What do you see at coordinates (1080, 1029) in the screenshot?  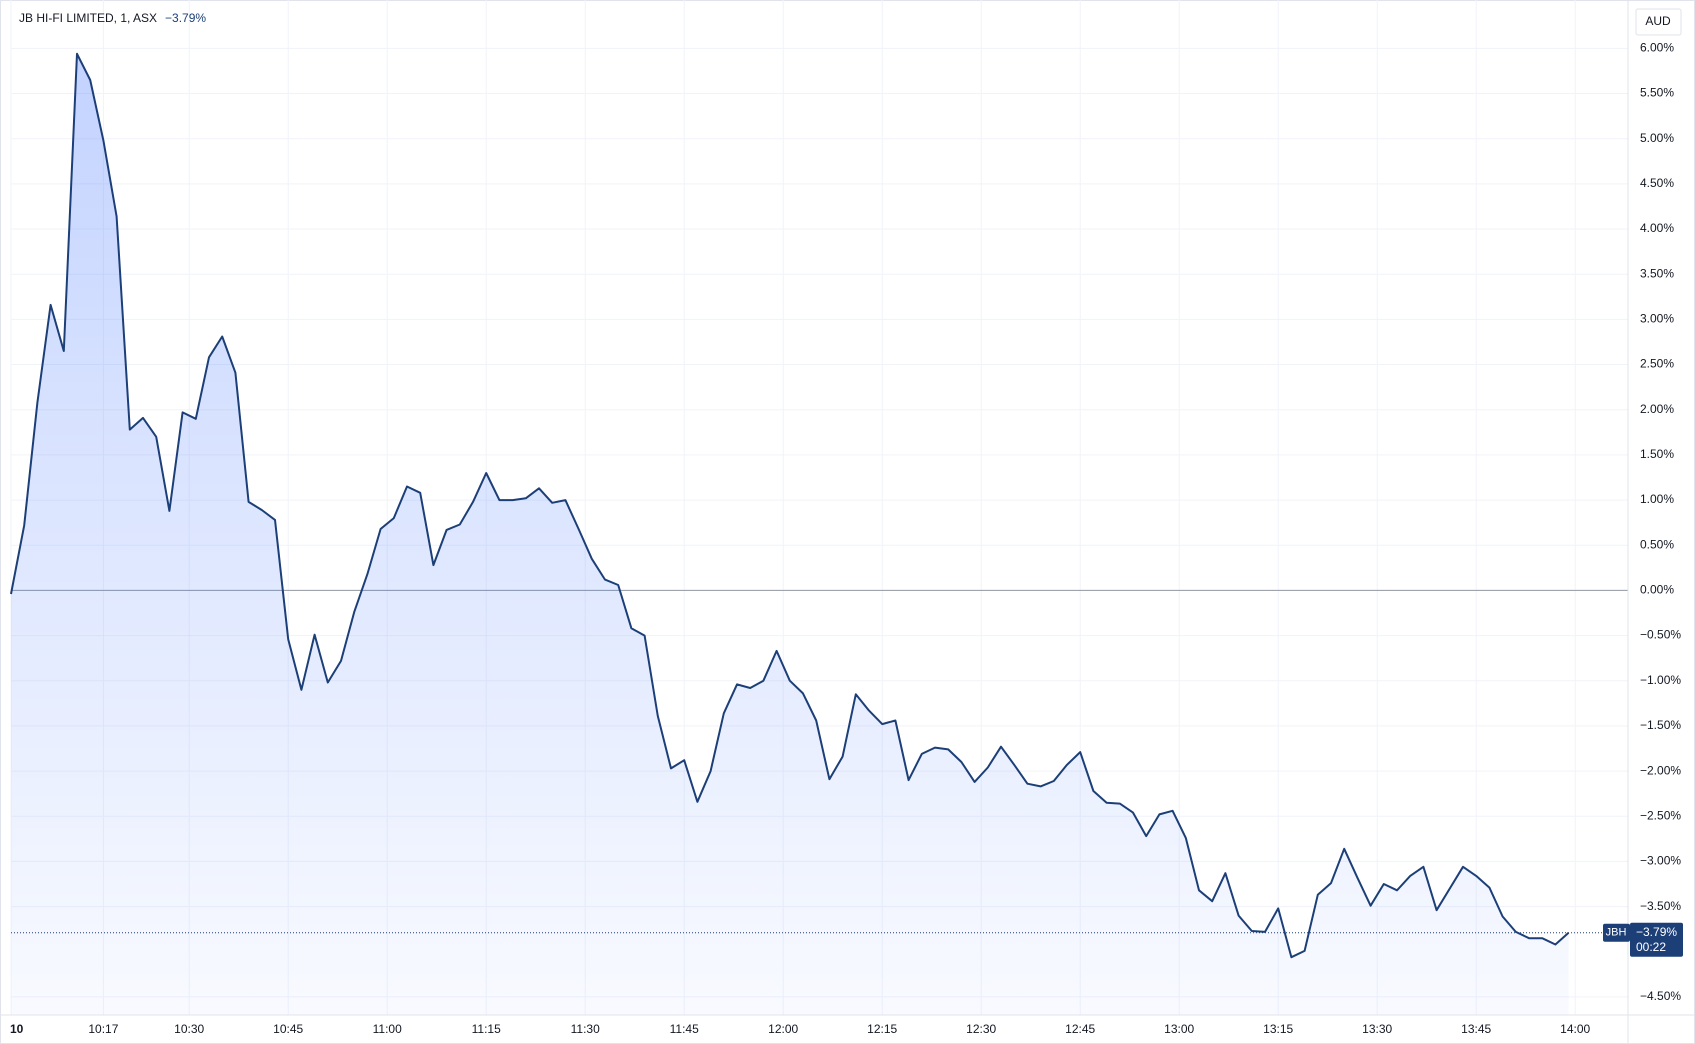 I see `x-tick-label: 12:45` at bounding box center [1080, 1029].